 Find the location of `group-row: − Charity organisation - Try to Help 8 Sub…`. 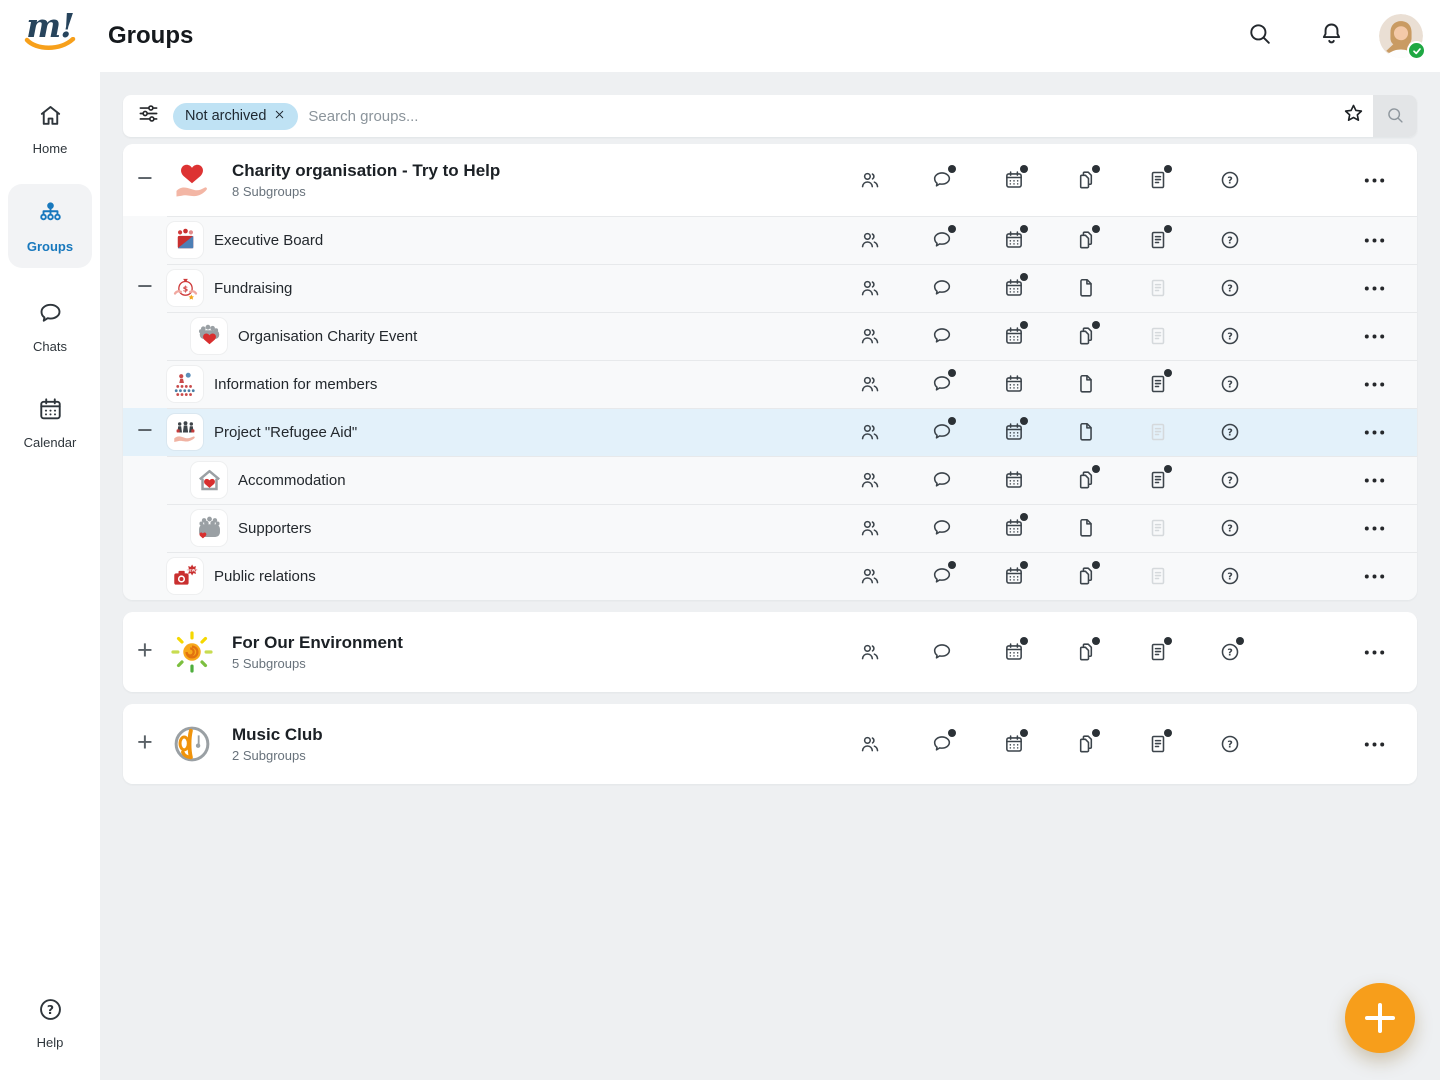

group-row: − Charity organisation - Try to Help 8 Sub… is located at coordinates (770, 180).